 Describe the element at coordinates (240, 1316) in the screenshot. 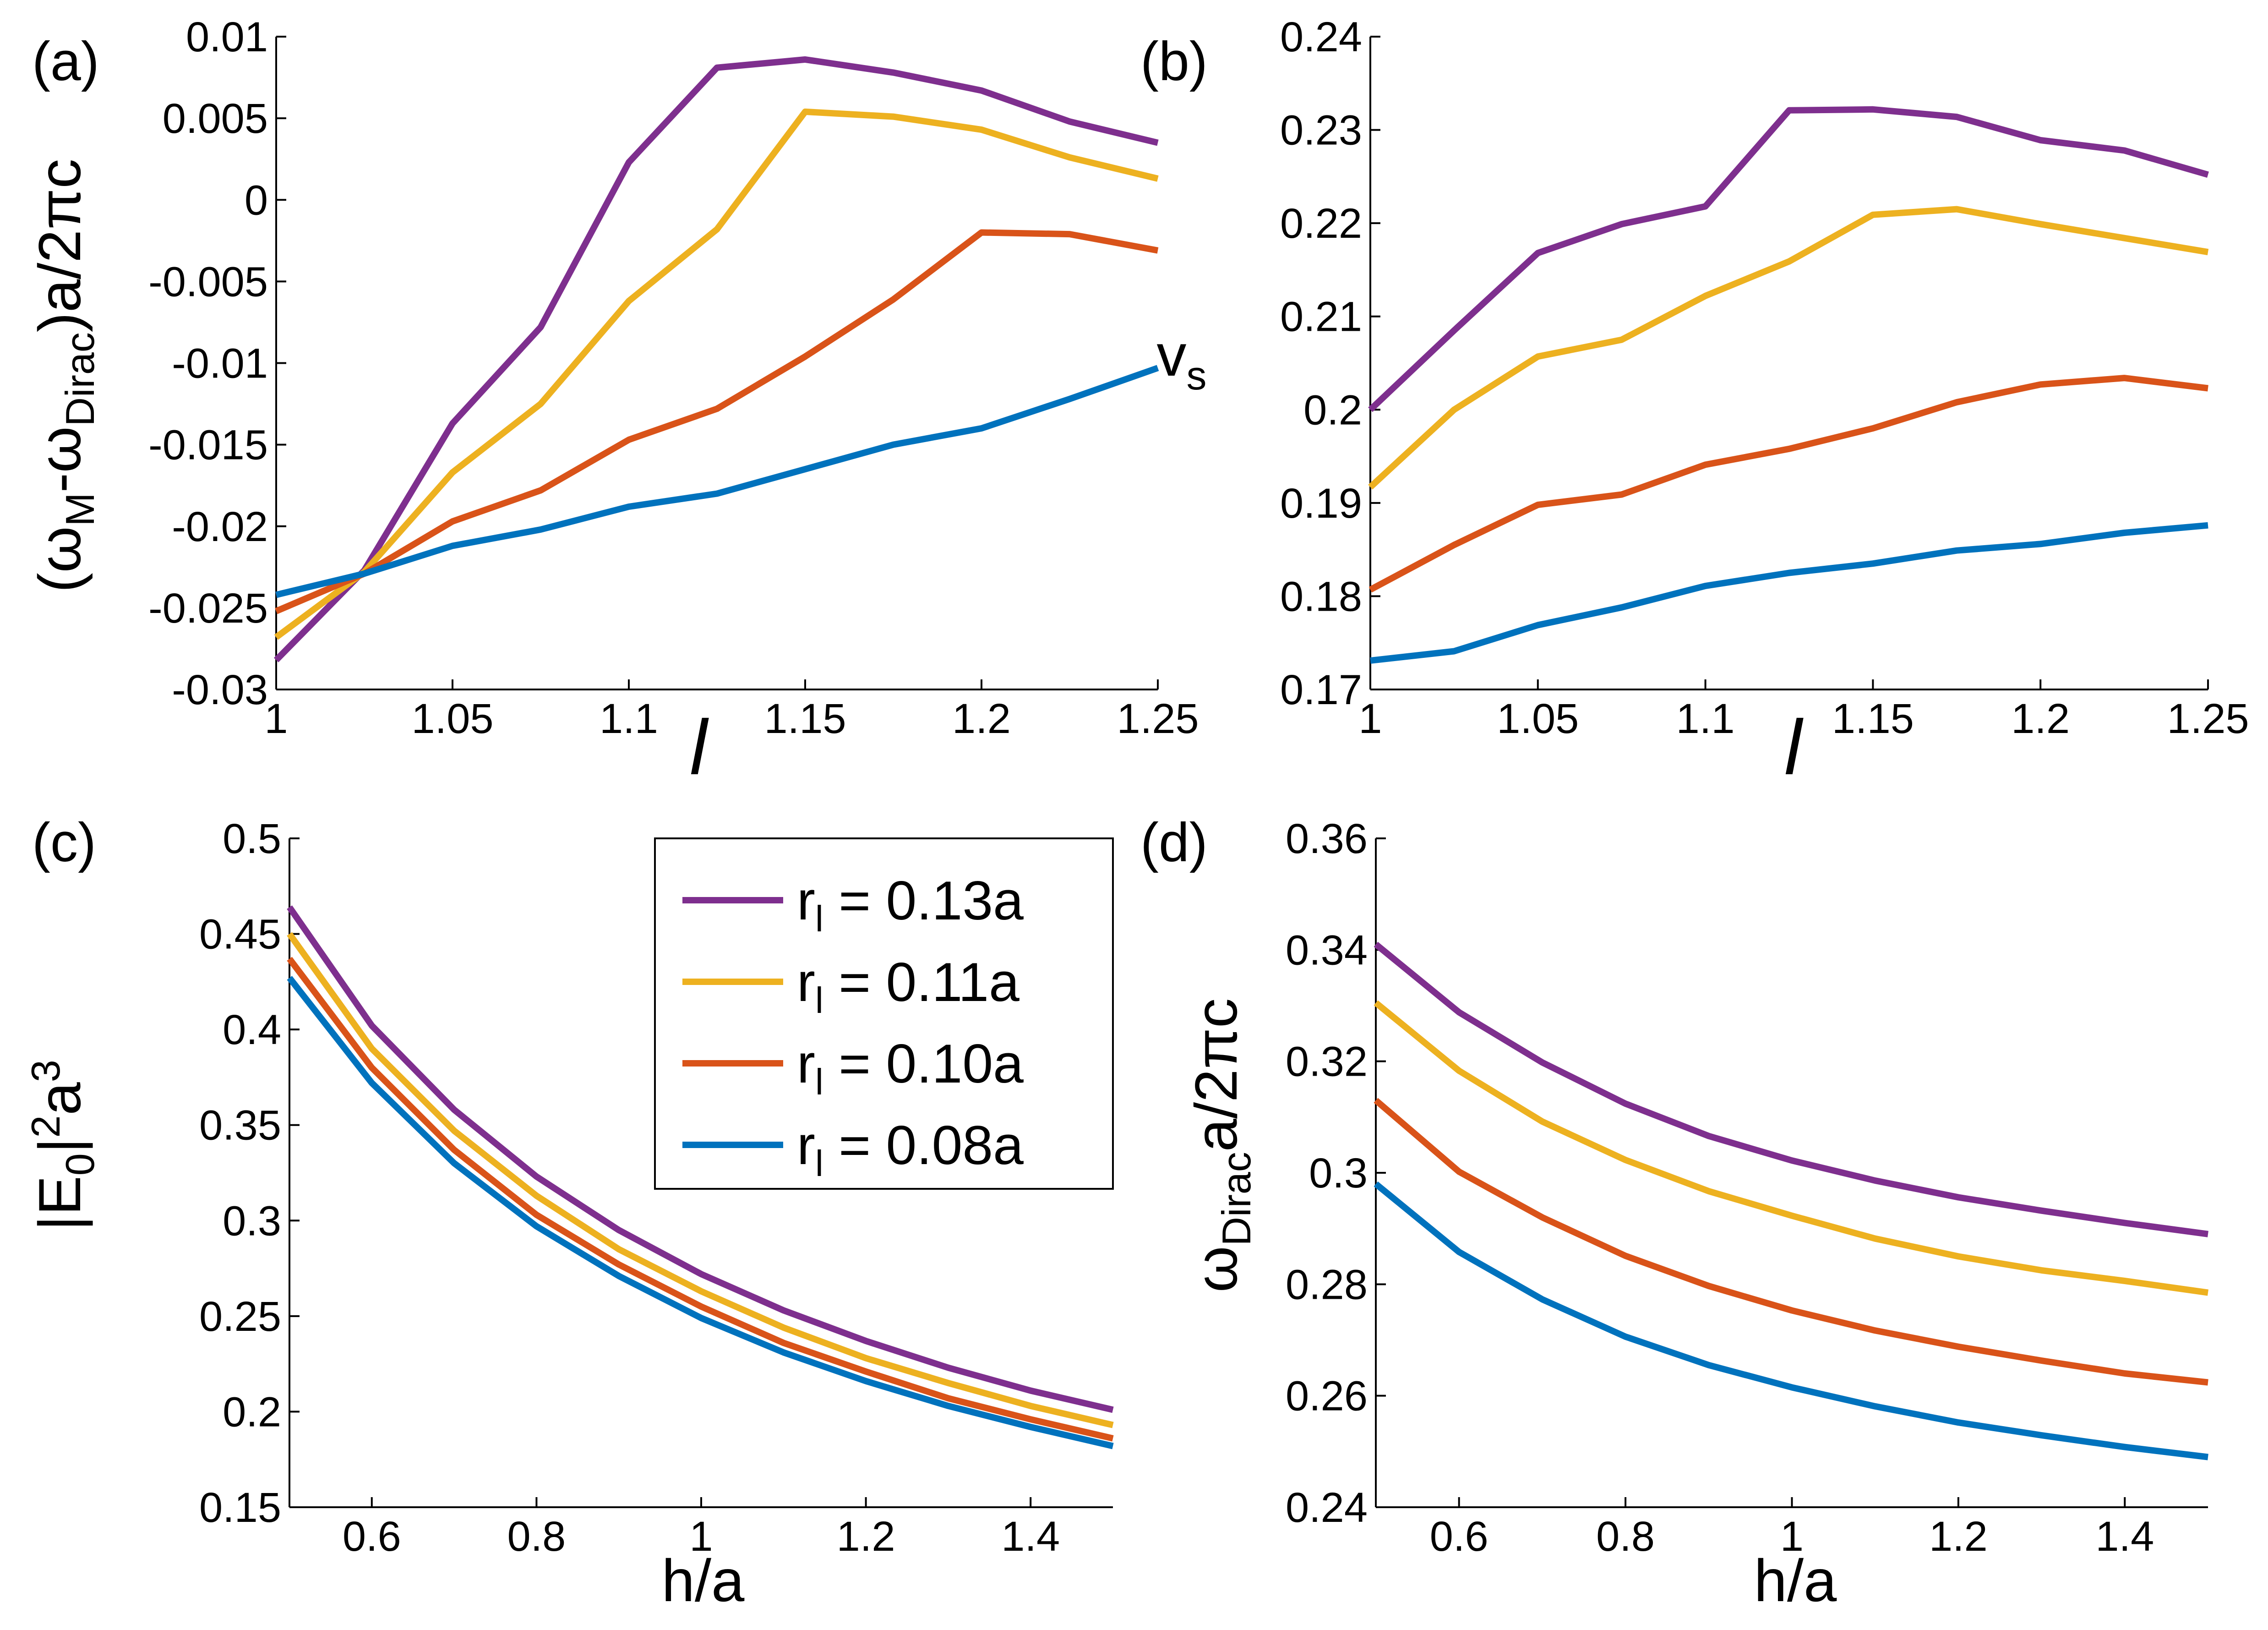

I see `panel-c-ytick-label: 0.25` at that location.